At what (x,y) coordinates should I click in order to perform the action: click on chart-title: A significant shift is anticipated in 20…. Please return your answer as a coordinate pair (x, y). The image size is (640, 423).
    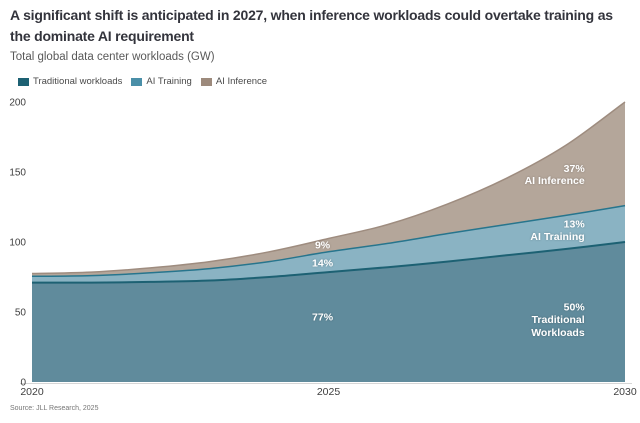
    Looking at the image, I should click on (311, 25).